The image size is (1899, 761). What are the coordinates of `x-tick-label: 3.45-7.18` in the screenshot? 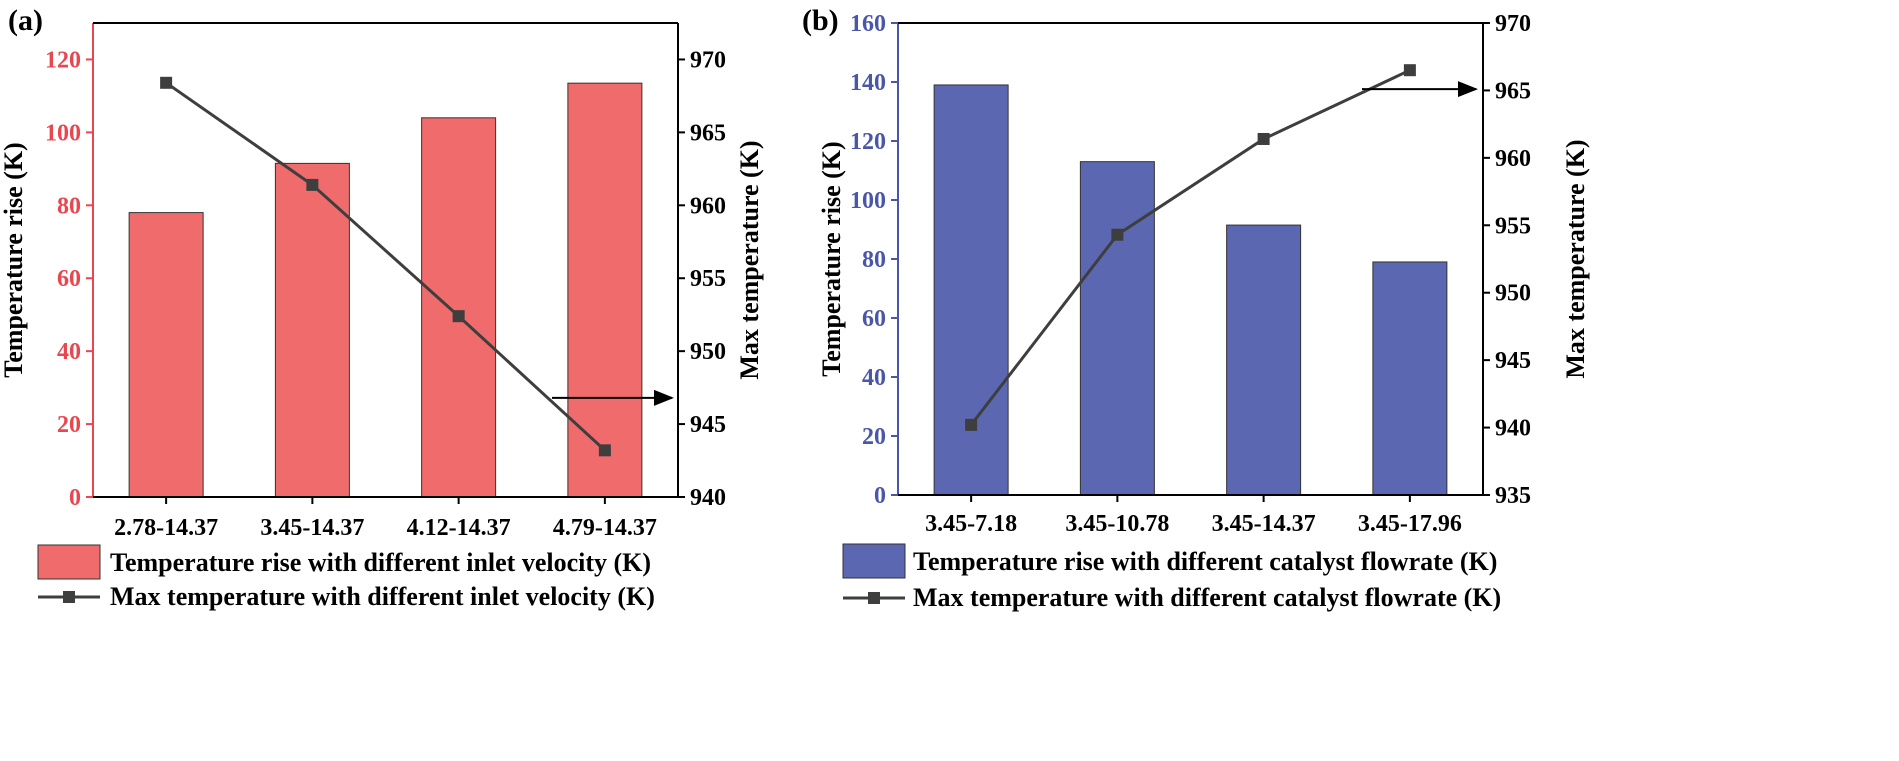 It's located at (971, 524).